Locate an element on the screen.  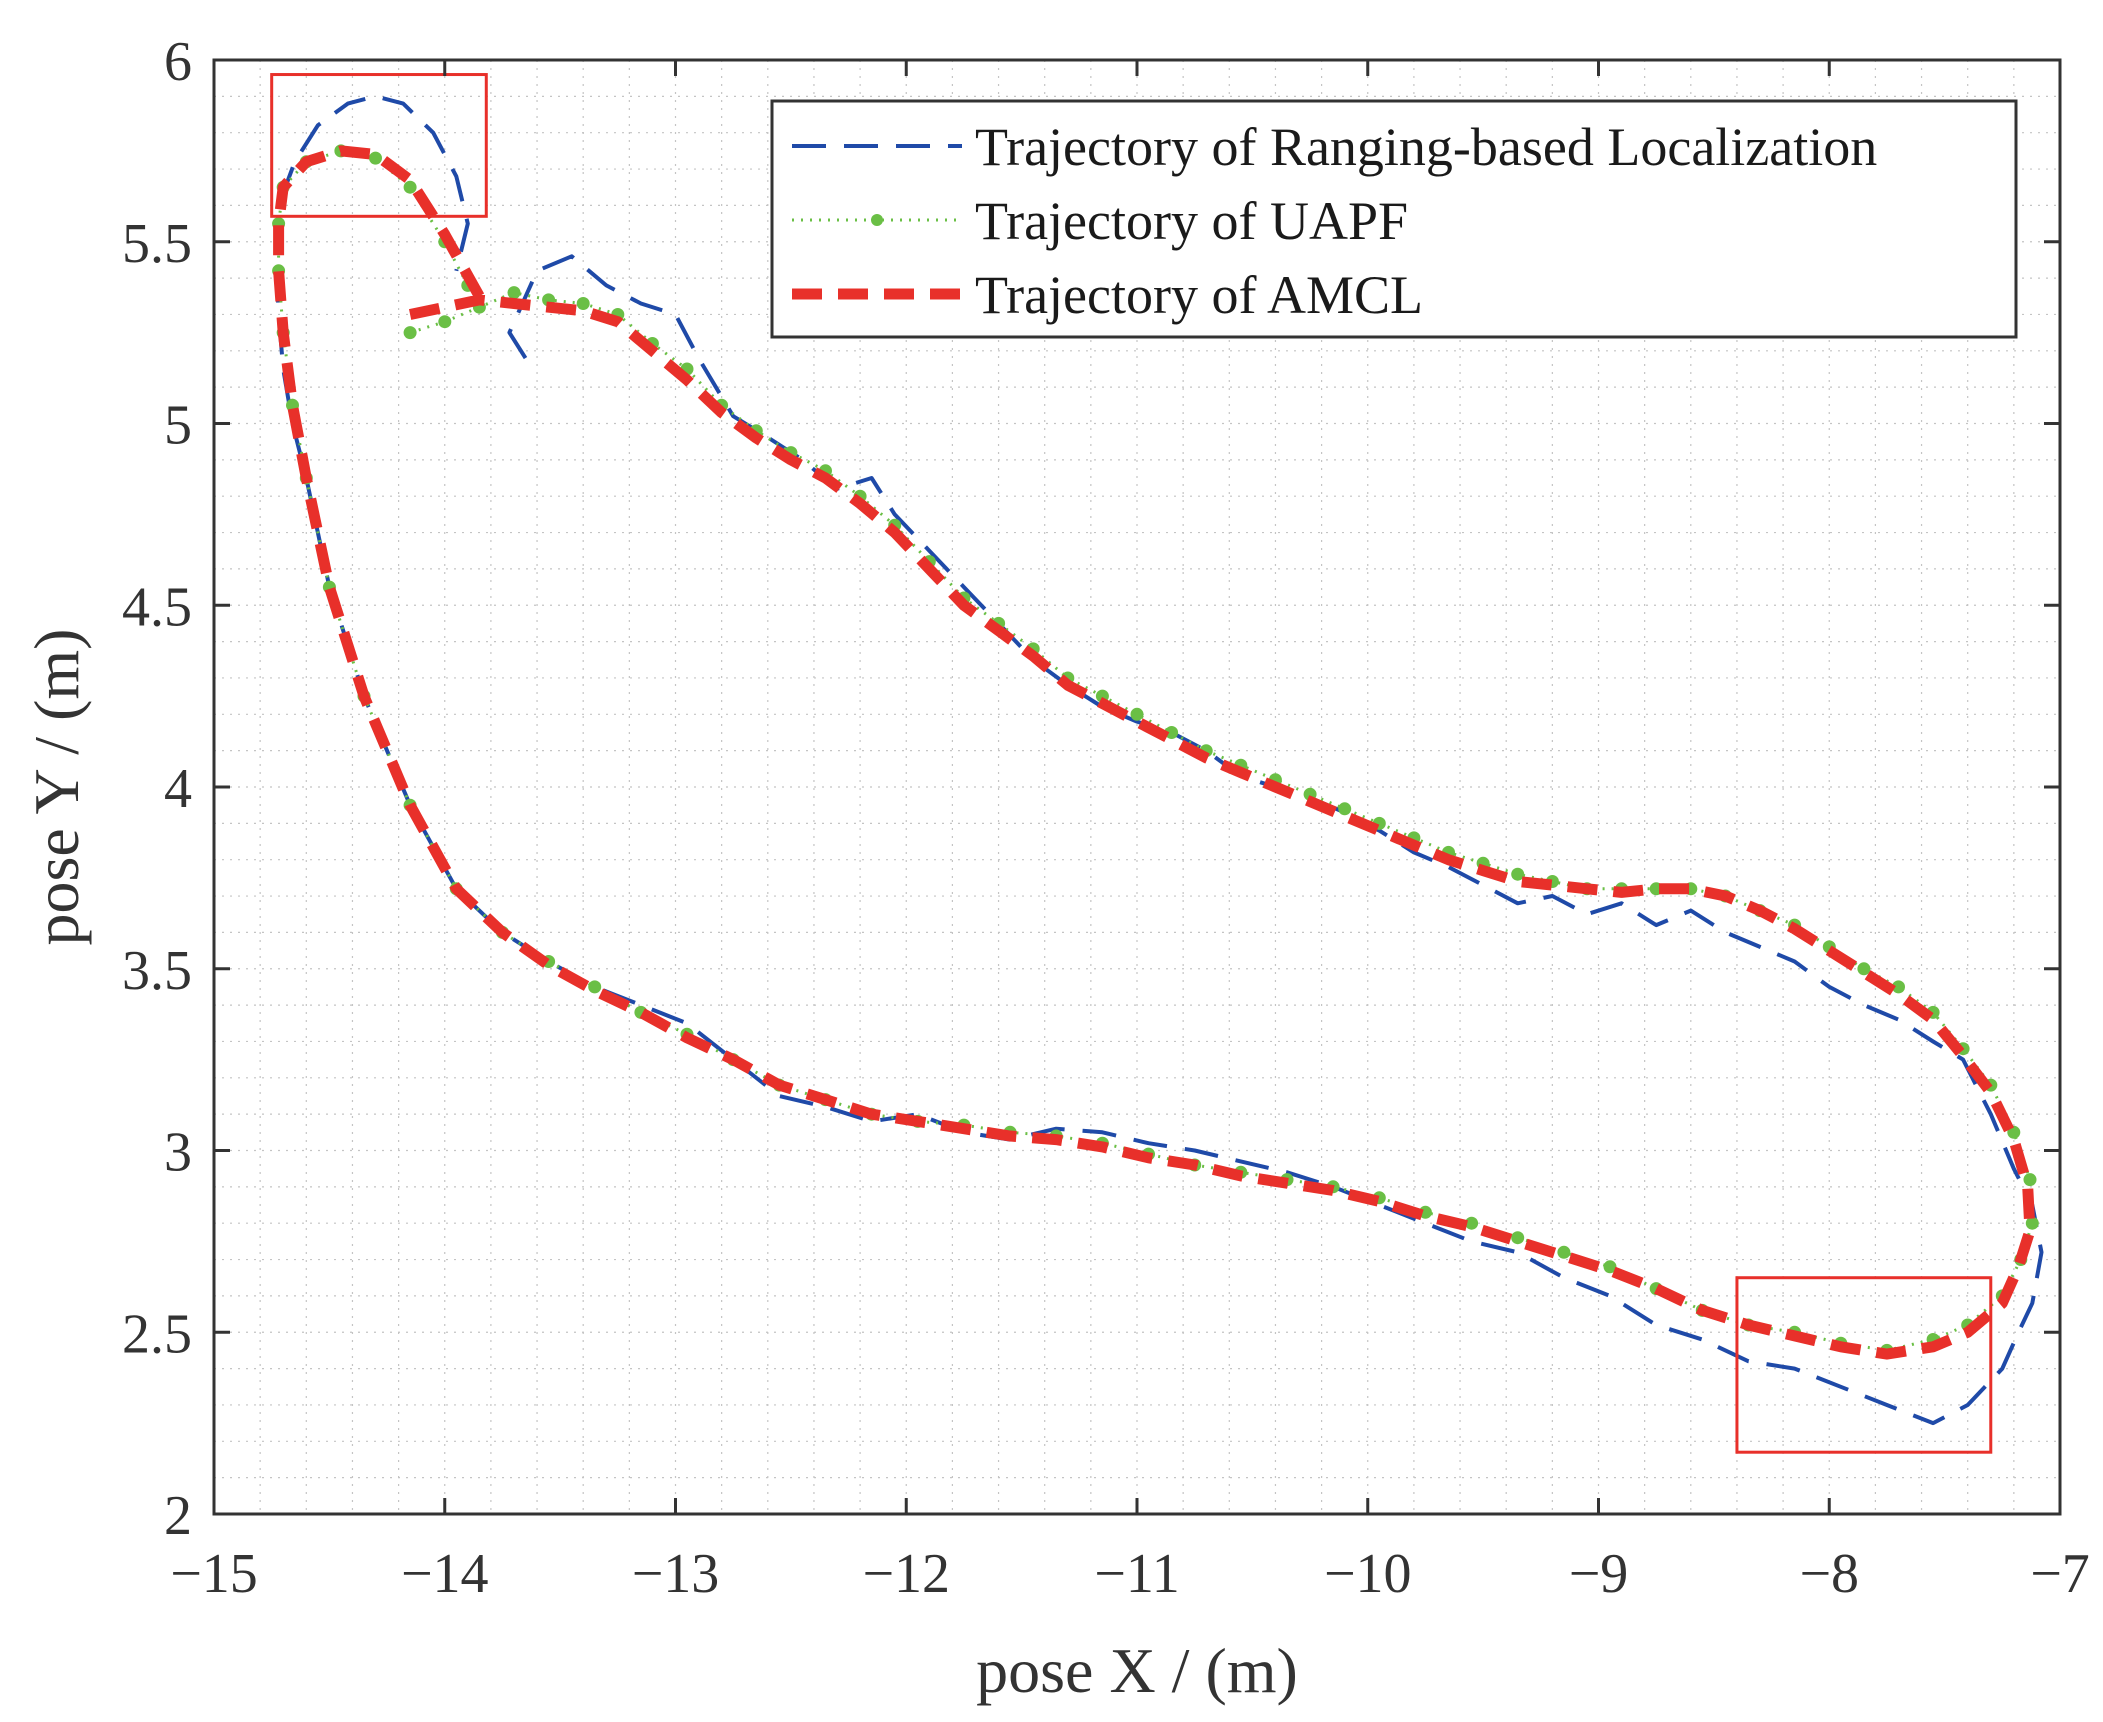
x-tick-label: −13 is located at coordinates (676, 1574).